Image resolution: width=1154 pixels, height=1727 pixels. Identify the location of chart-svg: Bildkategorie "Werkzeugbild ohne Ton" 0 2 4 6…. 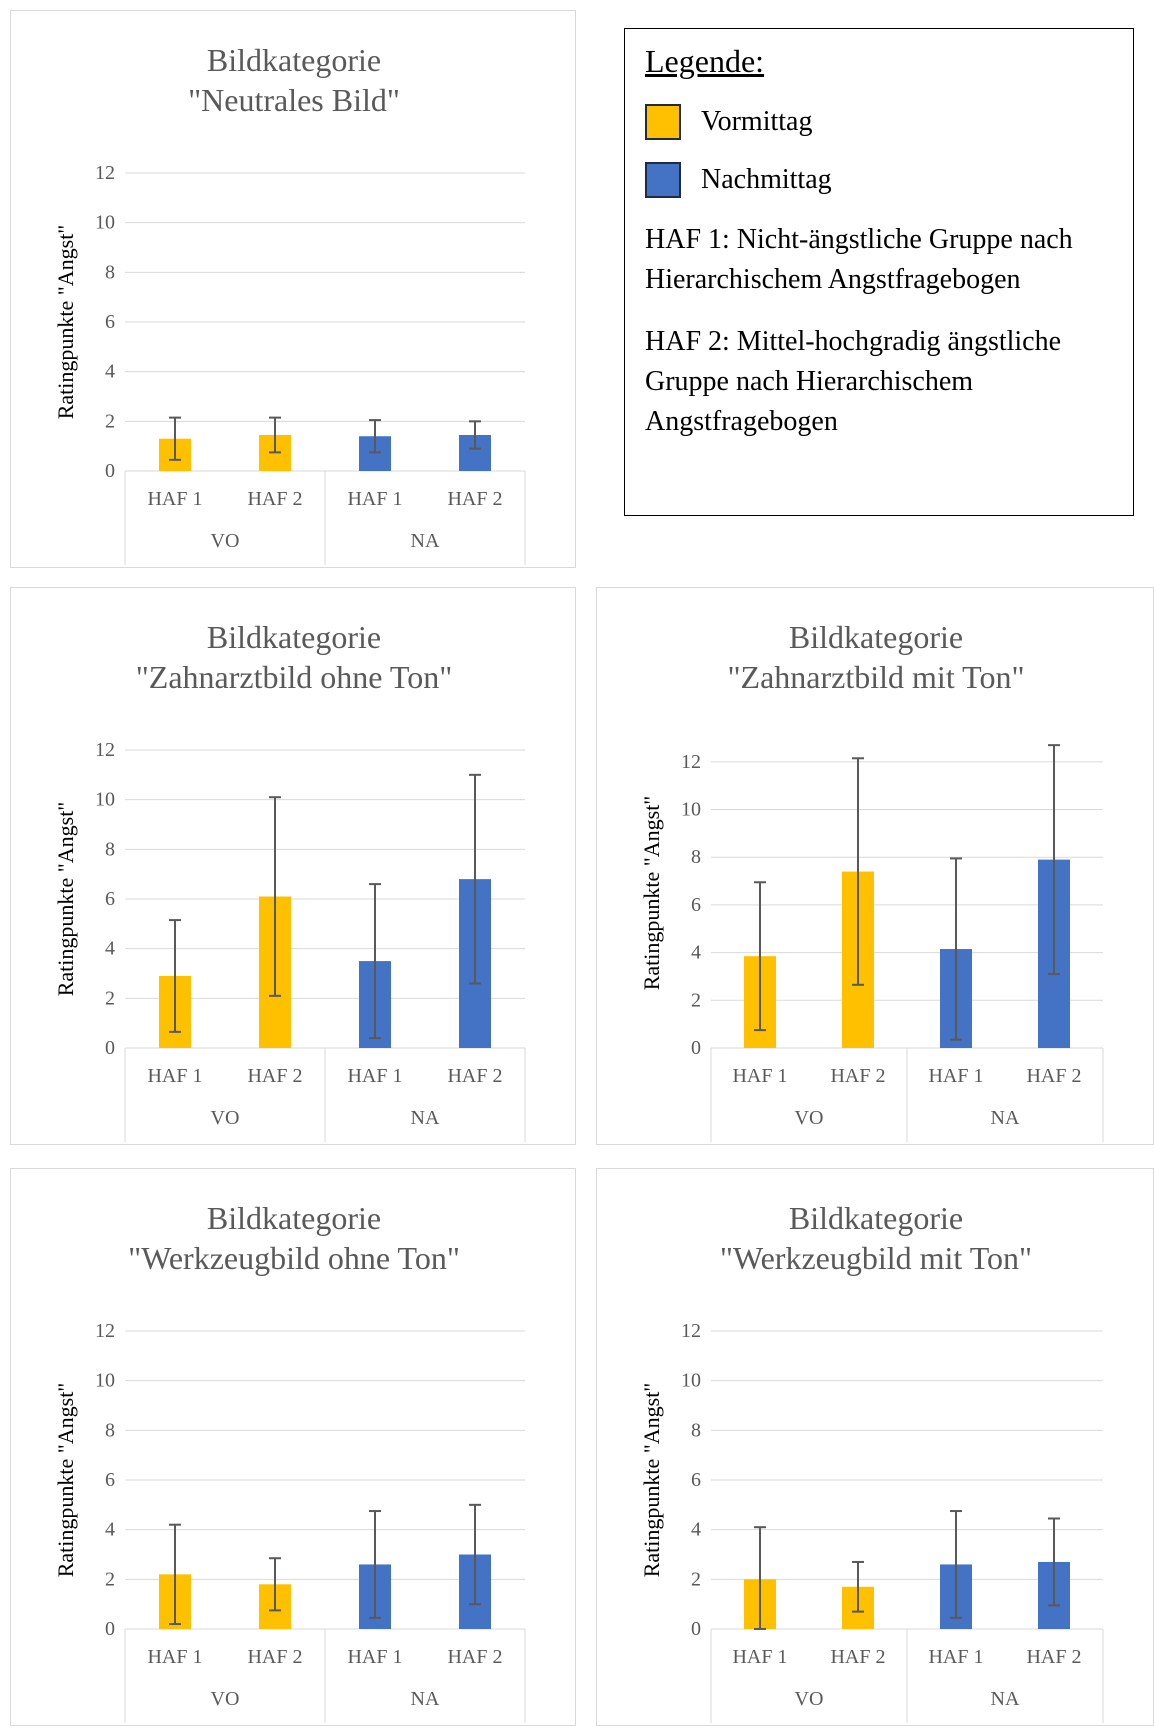
(289, 1461).